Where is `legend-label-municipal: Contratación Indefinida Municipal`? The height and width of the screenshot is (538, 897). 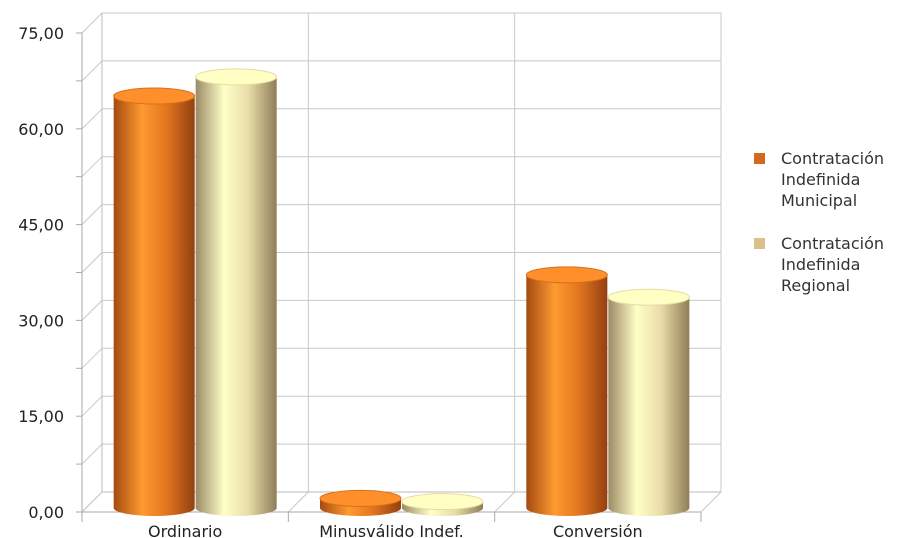 legend-label-municipal: Contratación Indefinida Municipal is located at coordinates (833, 179).